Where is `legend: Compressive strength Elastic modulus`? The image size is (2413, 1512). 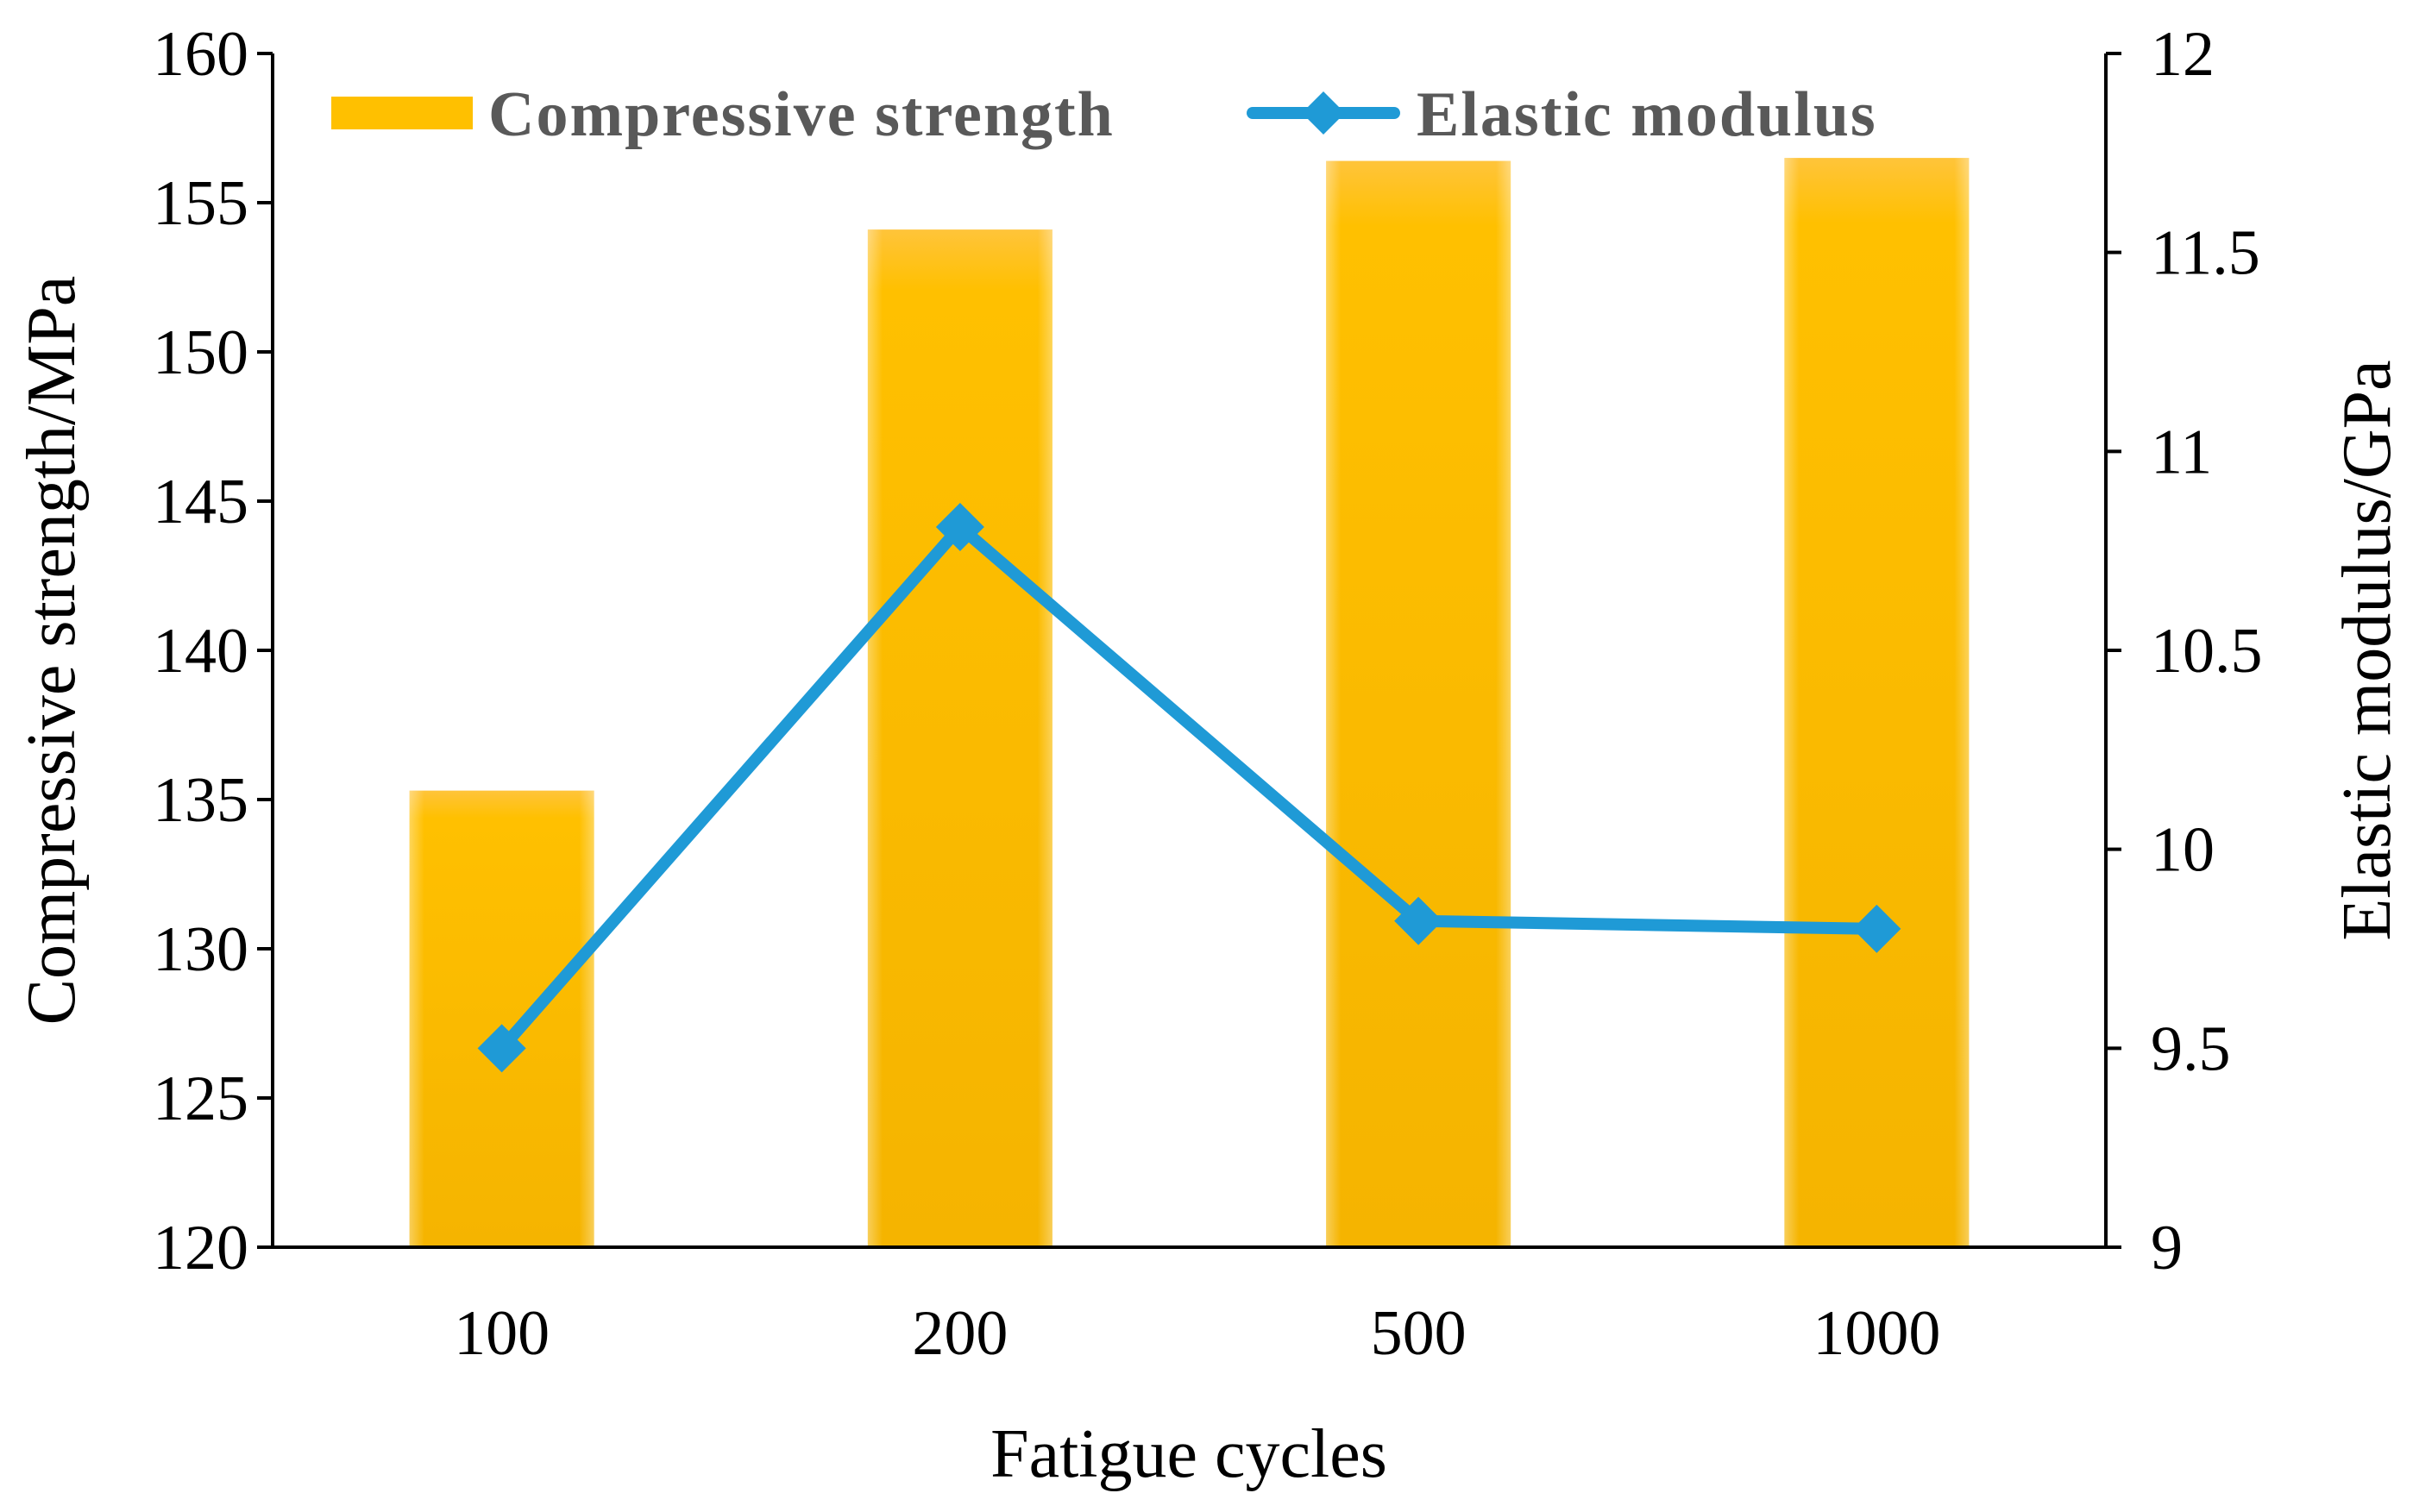
legend: Compressive strength Elastic modulus is located at coordinates (1104, 114).